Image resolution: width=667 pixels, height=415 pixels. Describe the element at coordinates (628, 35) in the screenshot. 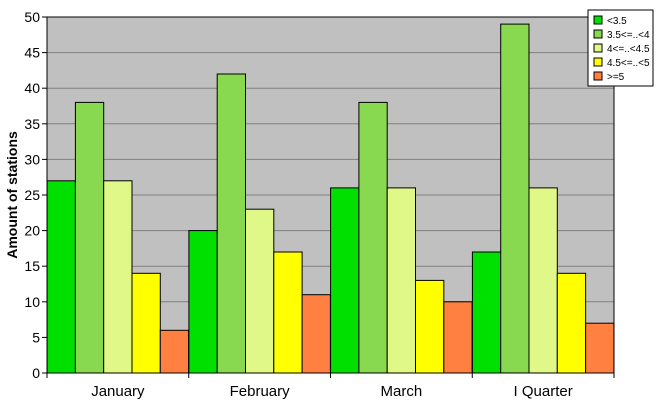

I see `legend-label: 3.5<=..<4` at that location.